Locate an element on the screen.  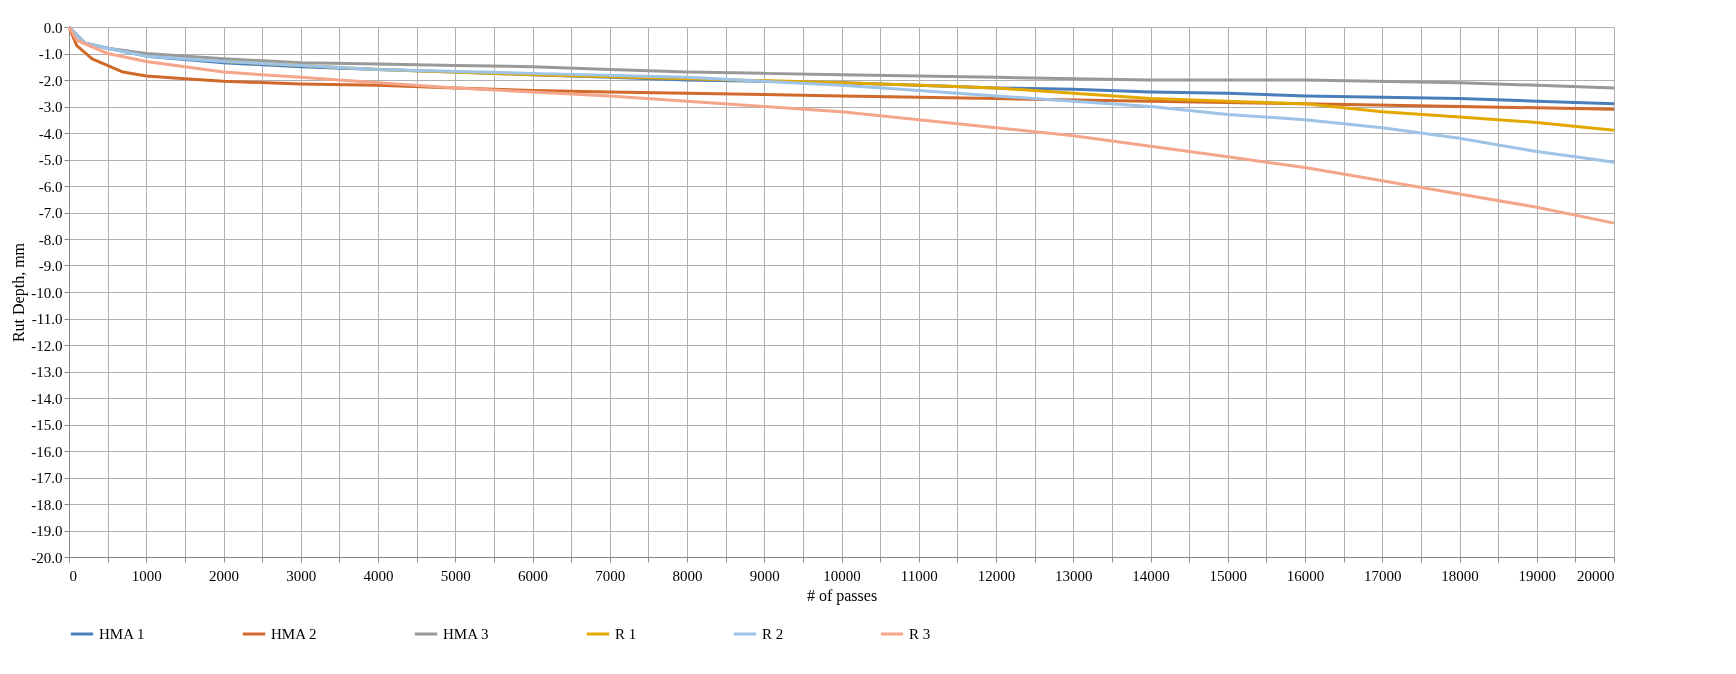
x-tick-label: 16000 is located at coordinates (1305, 575).